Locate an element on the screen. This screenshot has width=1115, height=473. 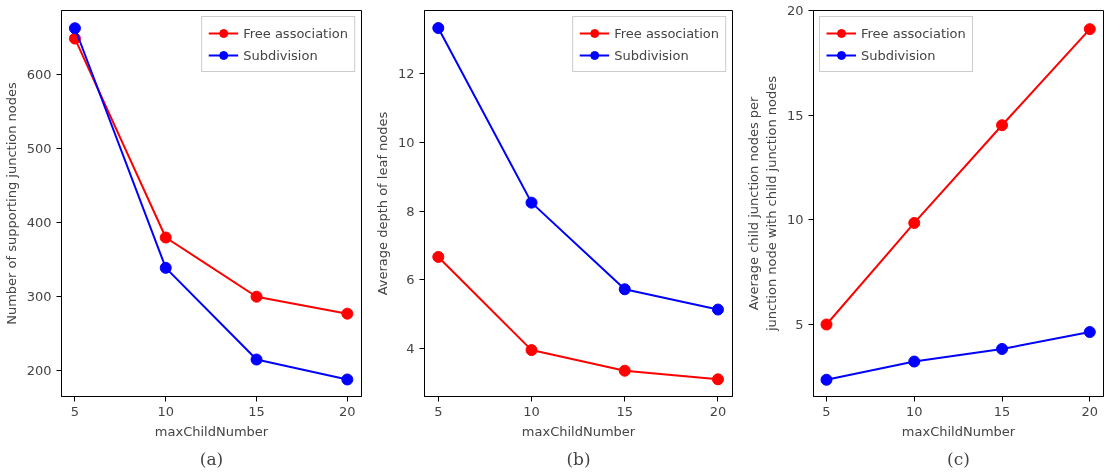
y-tick-label: 6 is located at coordinates (410, 280).